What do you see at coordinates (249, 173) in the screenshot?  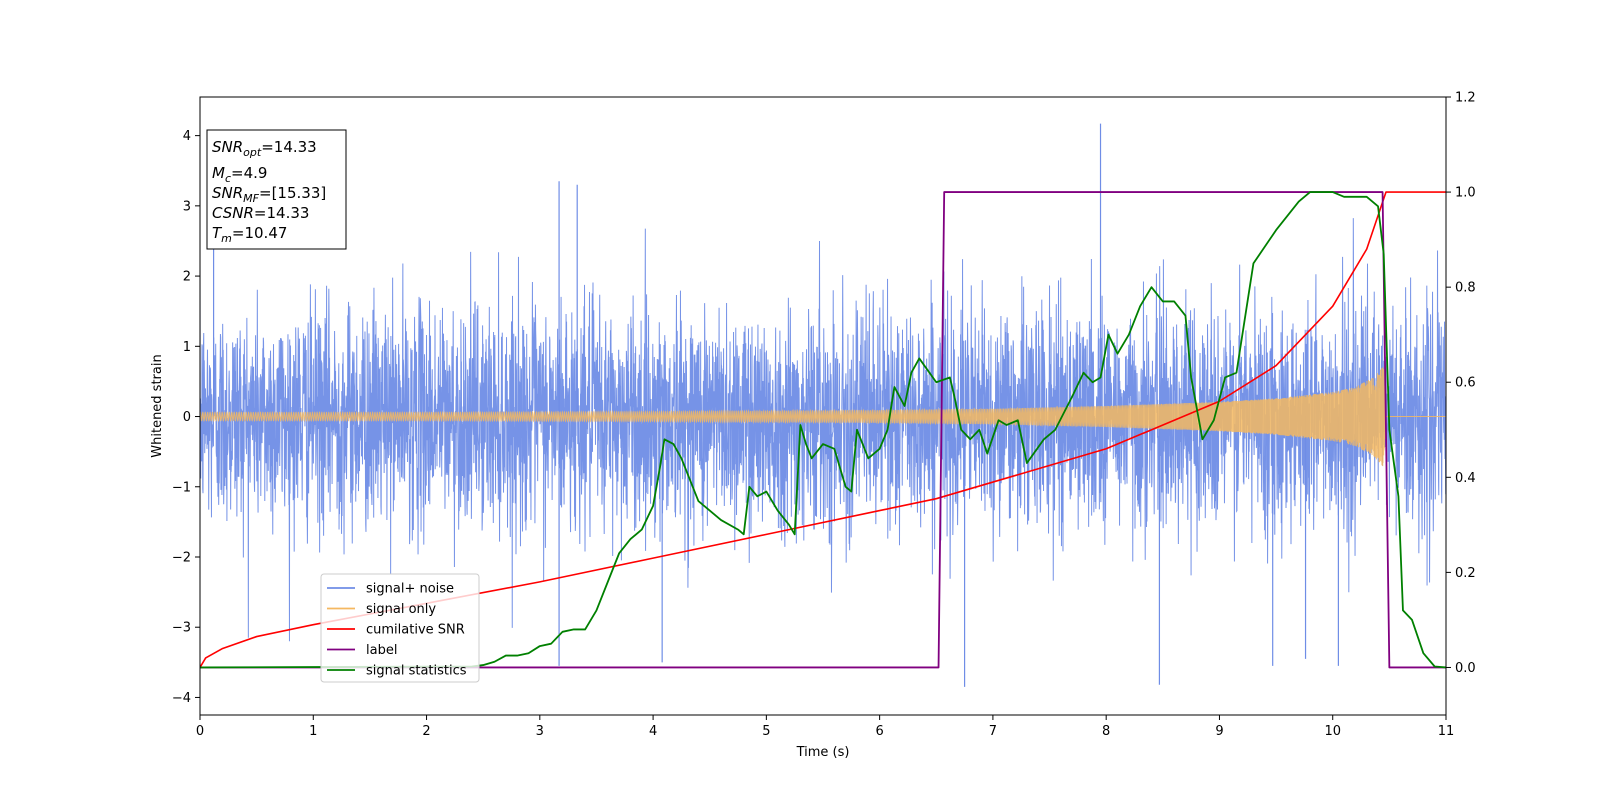 I see `annotation-value: =4.9` at bounding box center [249, 173].